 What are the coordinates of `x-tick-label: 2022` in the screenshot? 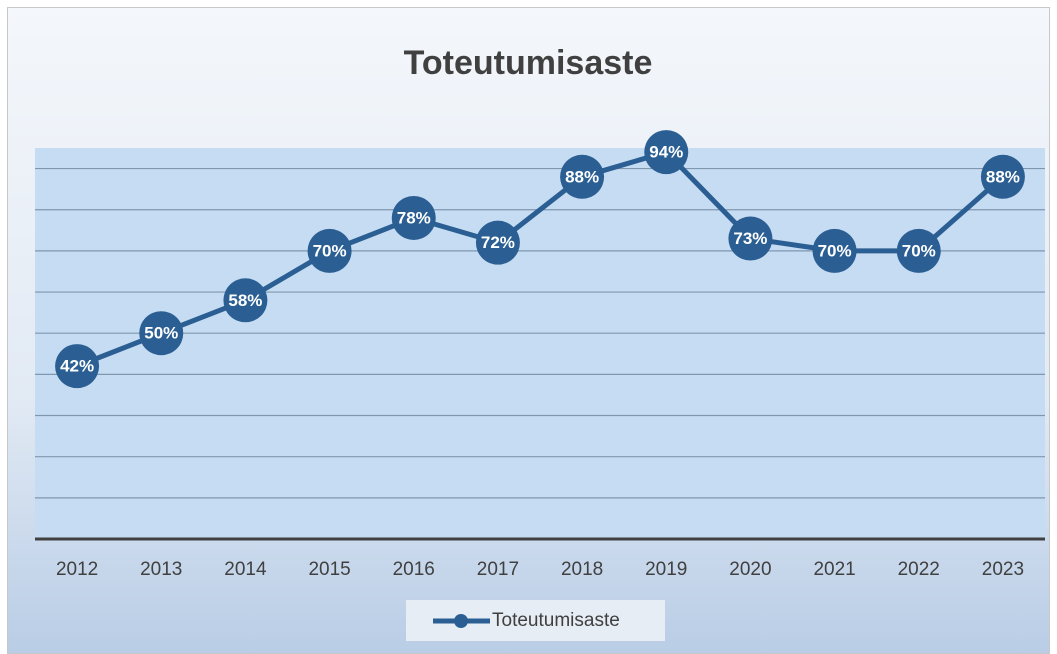 It's located at (919, 569).